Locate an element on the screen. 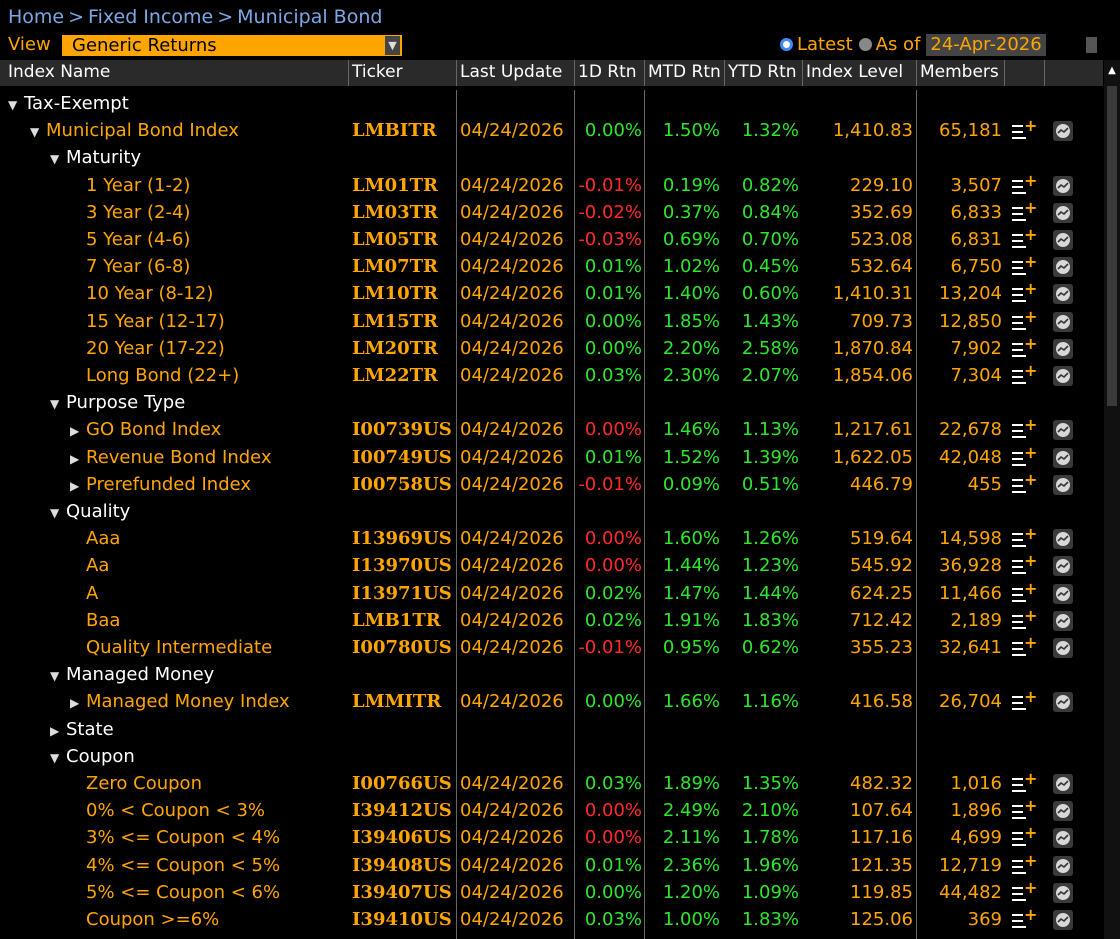  view-dropdown: Generic Returns ▼ is located at coordinates (232, 45).